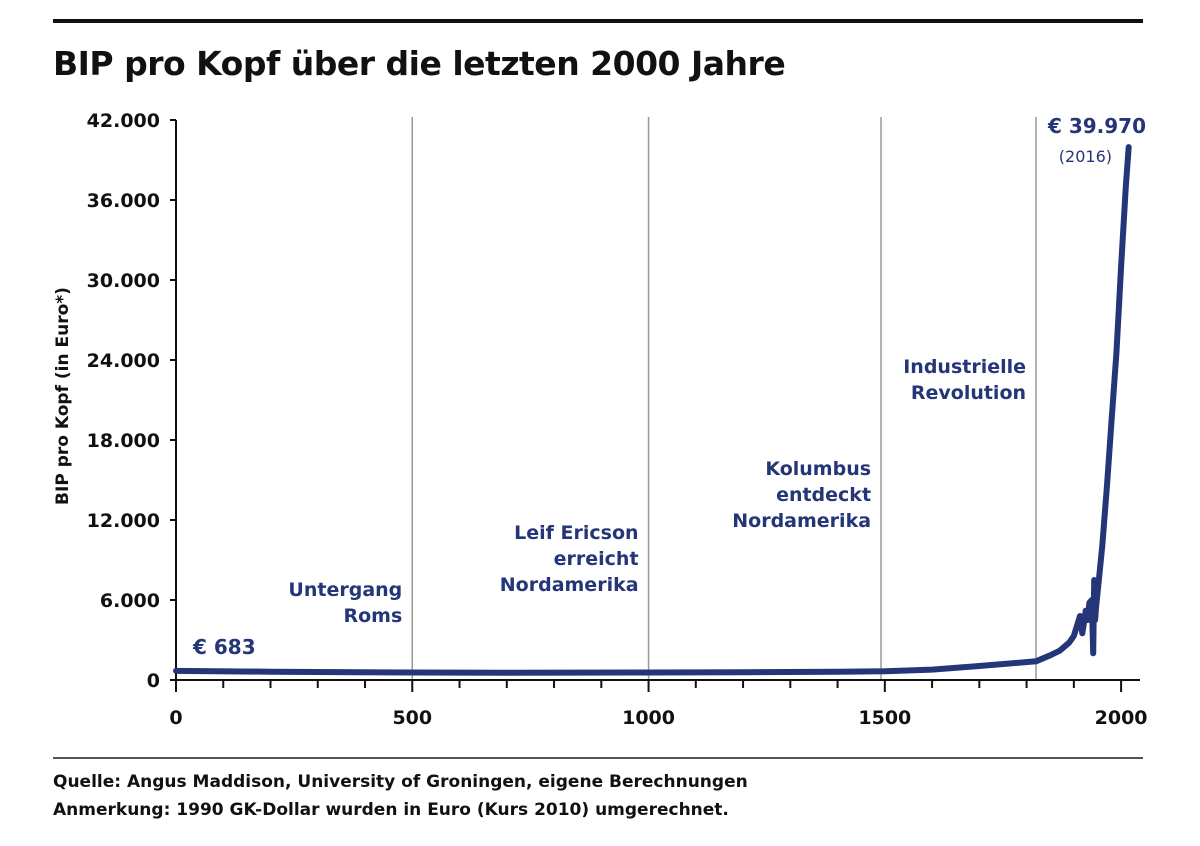  Describe the element at coordinates (412, 718) in the screenshot. I see `x-tick-label-1: 500` at that location.